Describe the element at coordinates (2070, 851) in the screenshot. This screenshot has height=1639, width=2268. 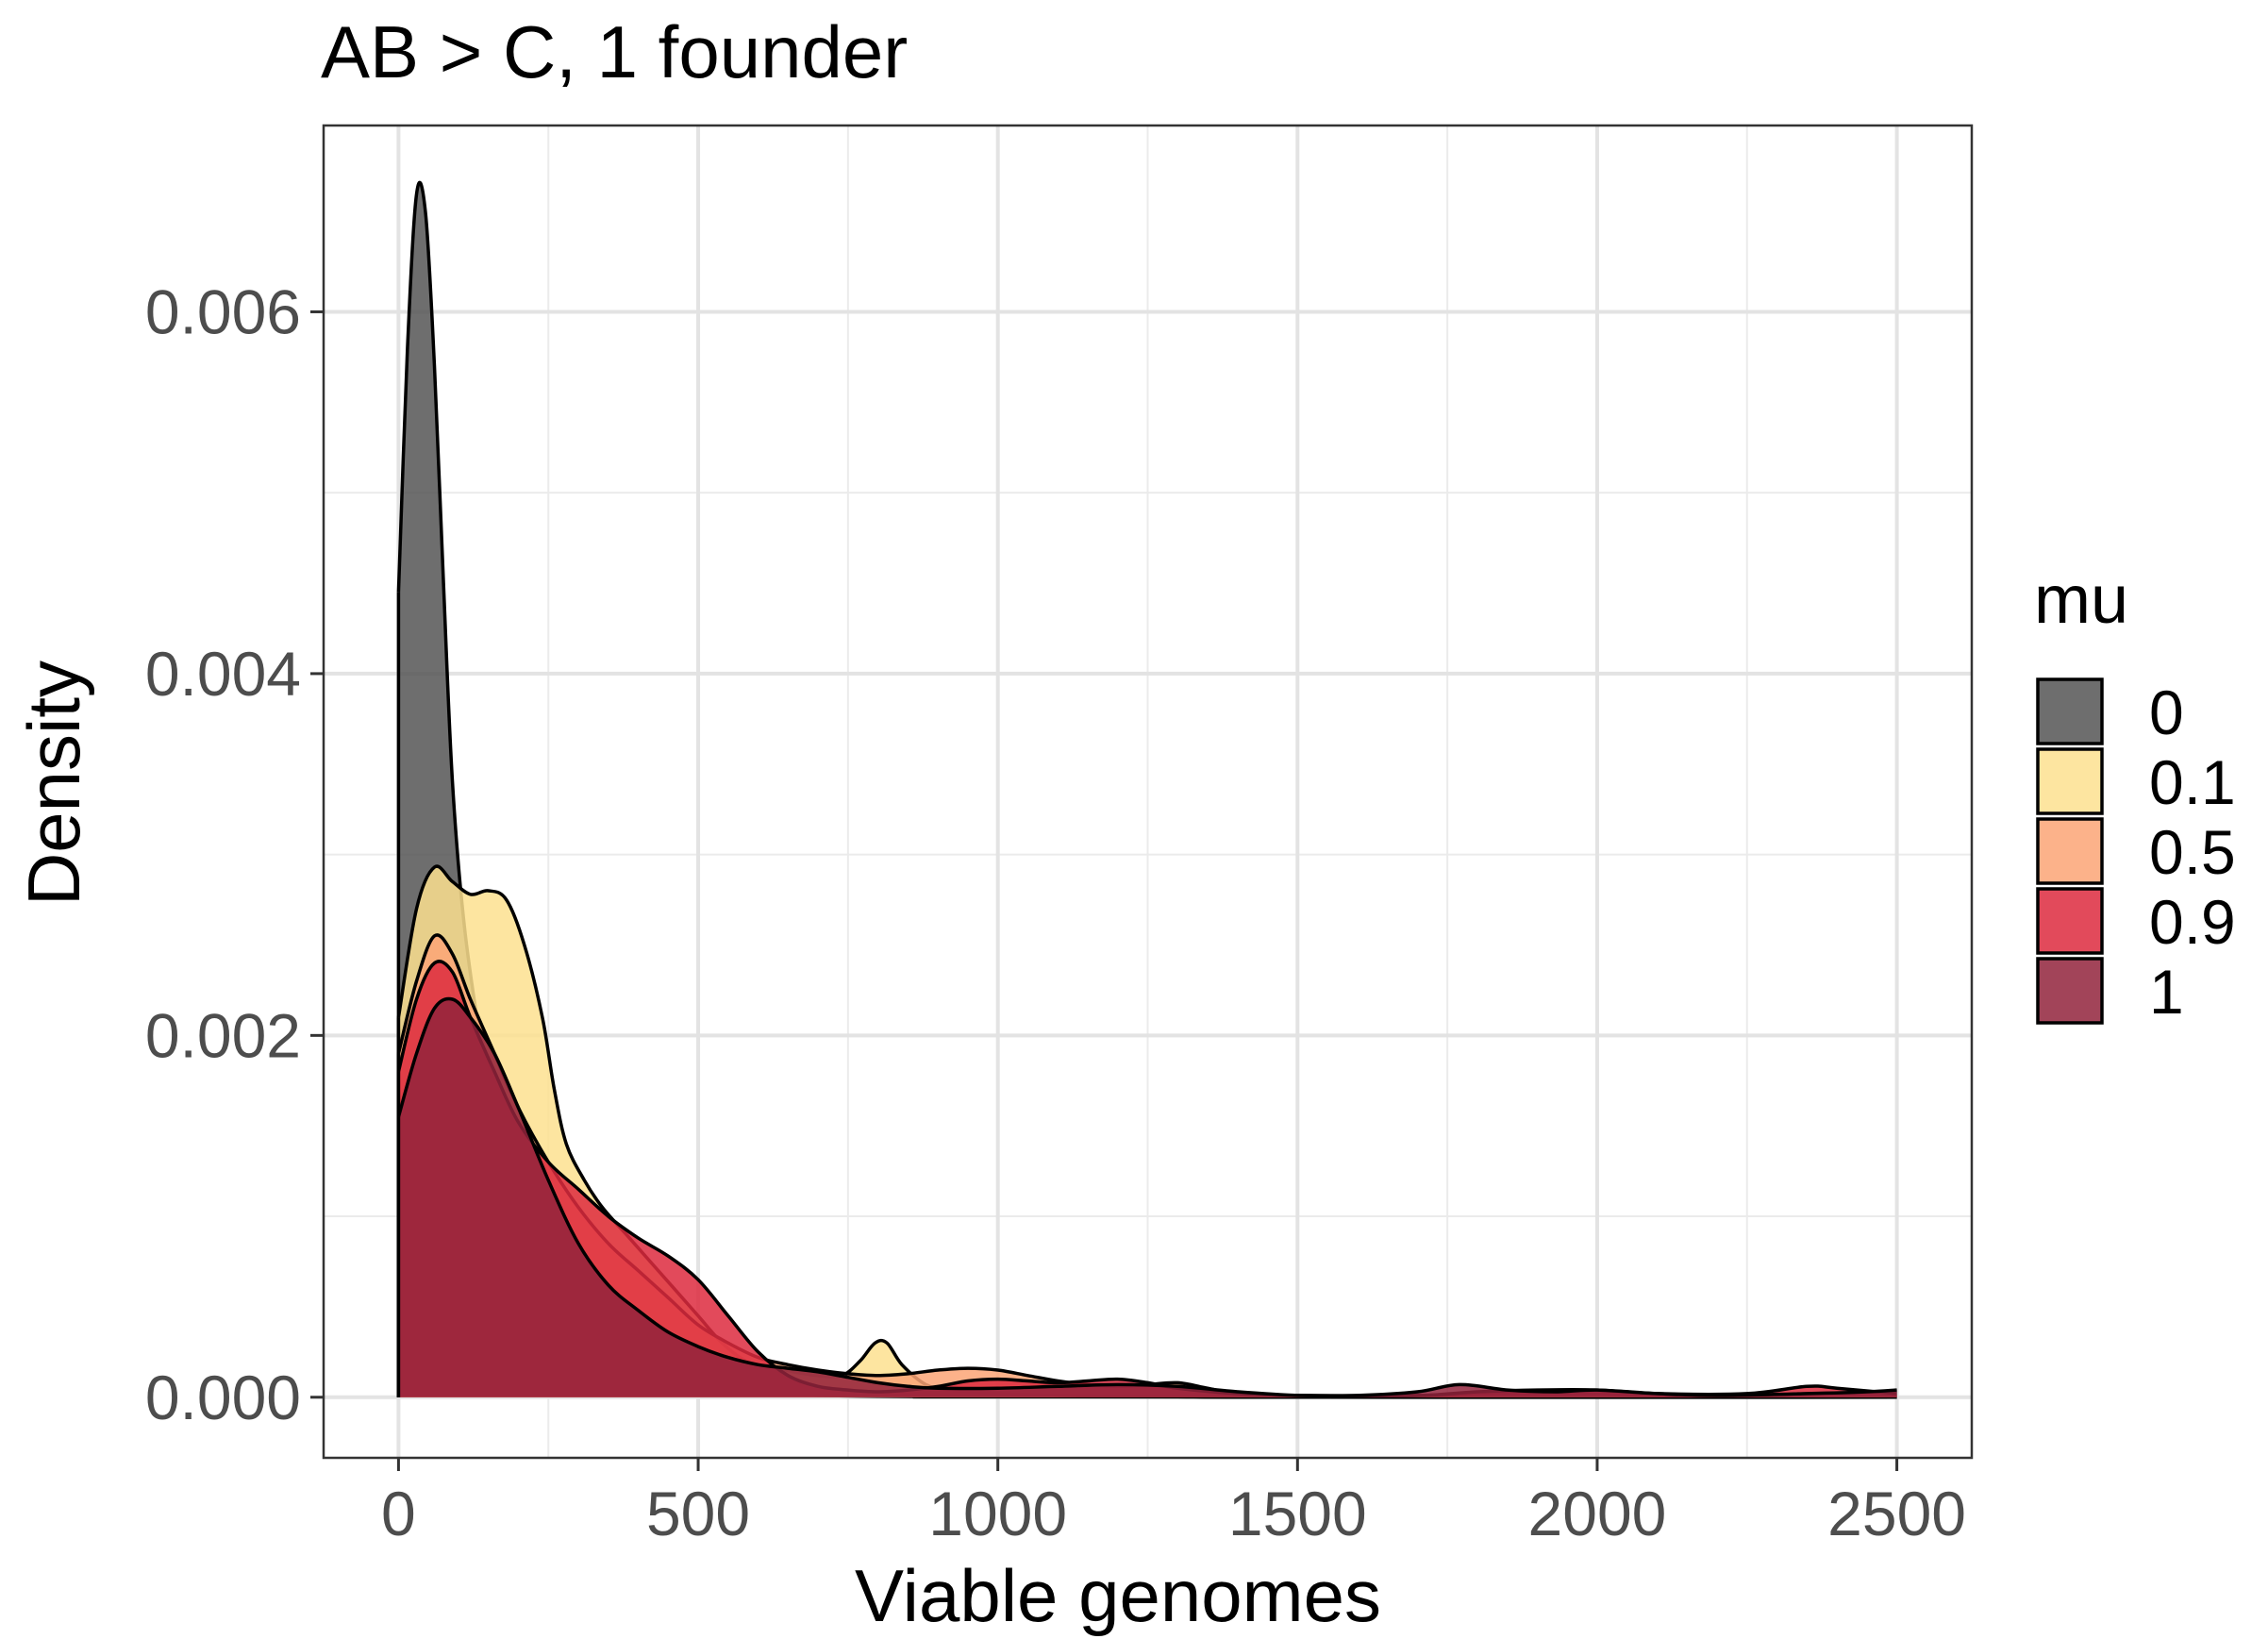
I see `legend-swatch-mu-0.5` at that location.